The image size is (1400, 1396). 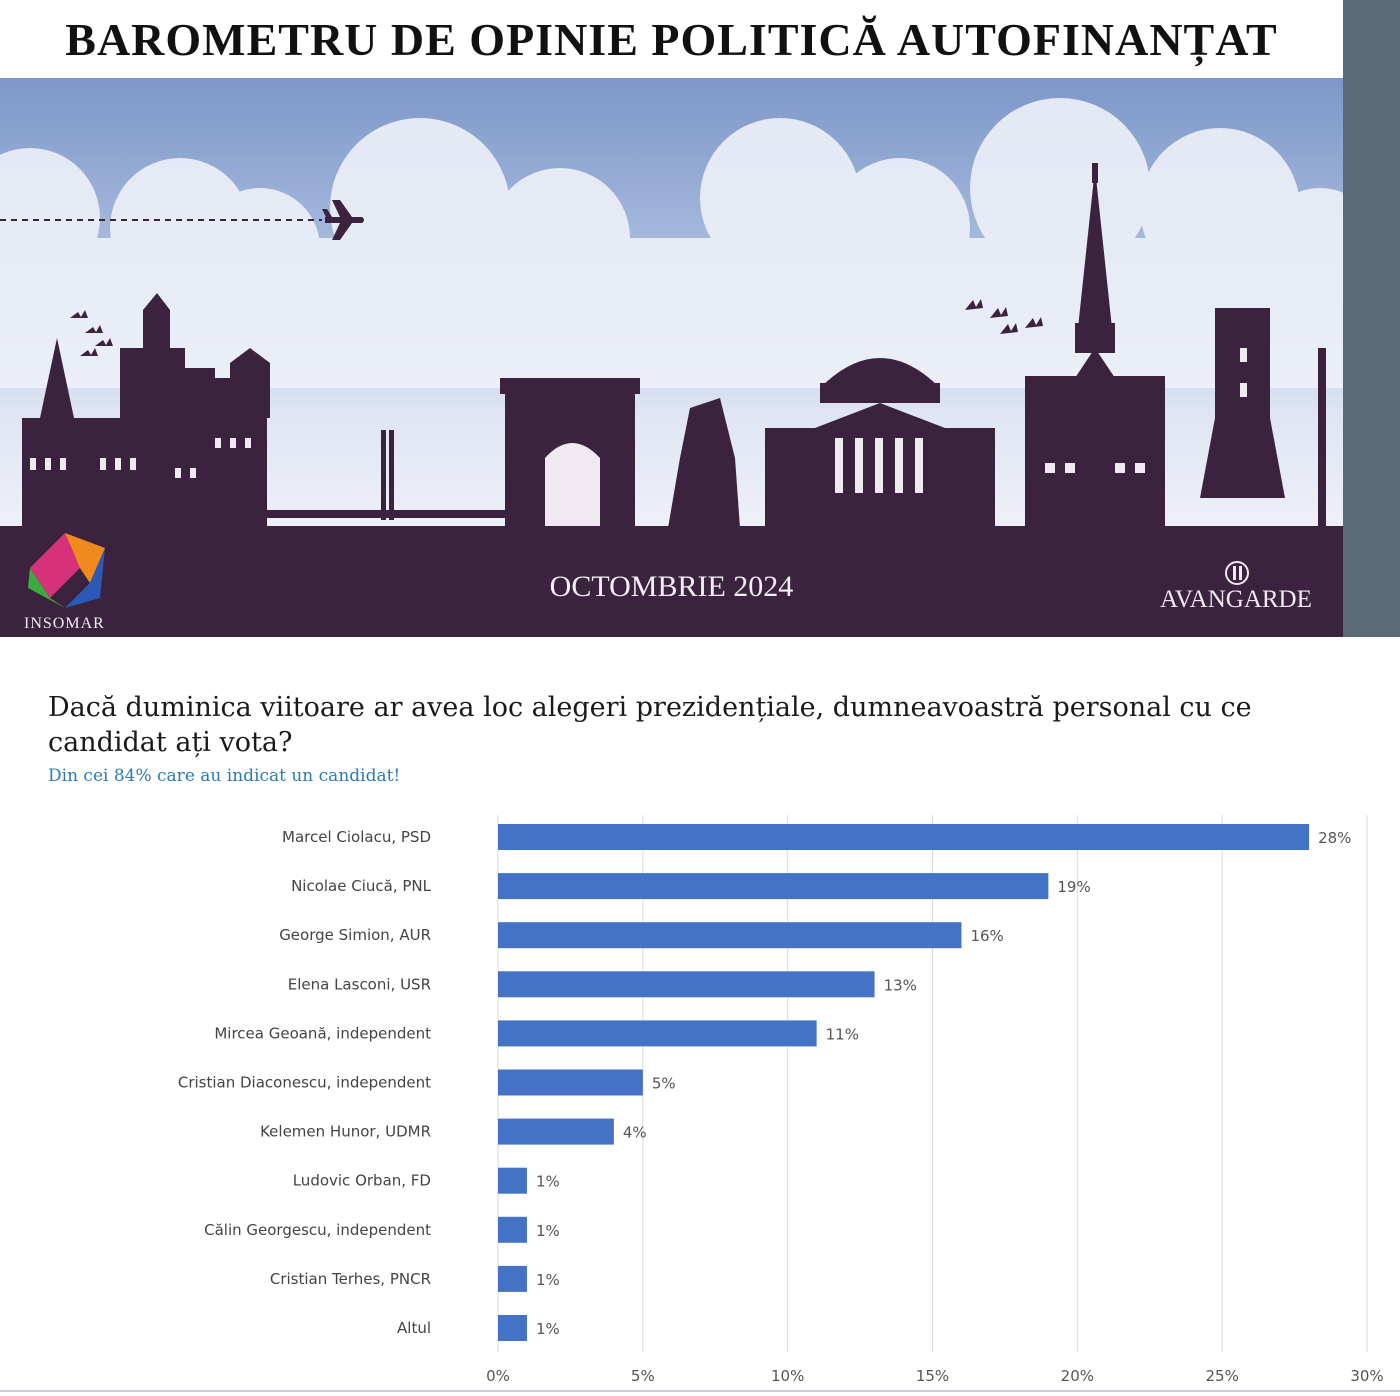 What do you see at coordinates (362, 1181) in the screenshot?
I see `category-label: Ludovic Orban, FD` at bounding box center [362, 1181].